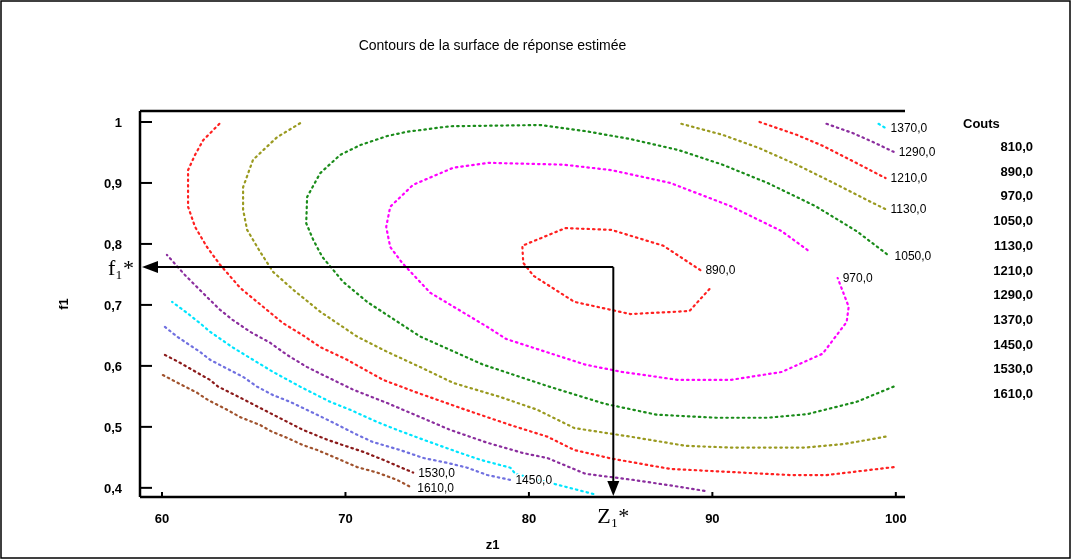 This screenshot has width=1071, height=559. What do you see at coordinates (112, 366) in the screenshot?
I see `y-tick-label: 0,6` at bounding box center [112, 366].